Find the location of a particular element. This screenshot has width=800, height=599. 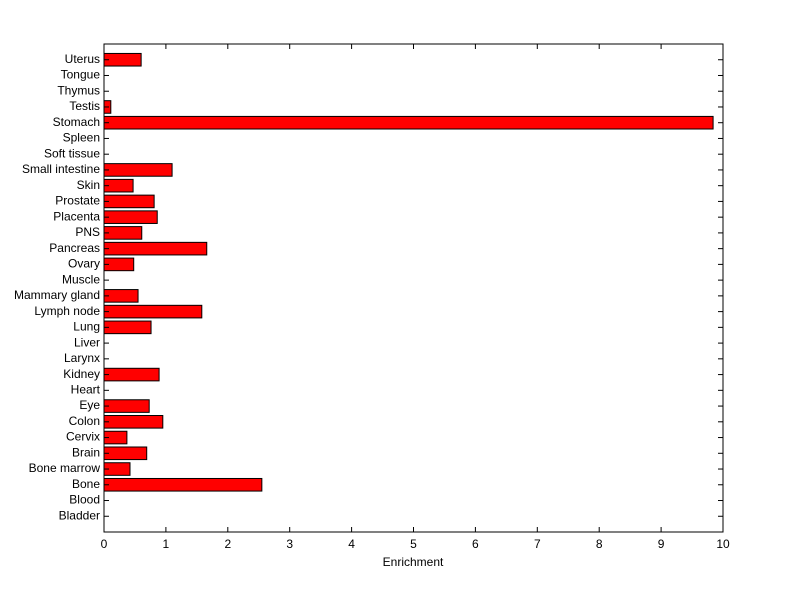

y-tick-label: Liver is located at coordinates (87, 342).